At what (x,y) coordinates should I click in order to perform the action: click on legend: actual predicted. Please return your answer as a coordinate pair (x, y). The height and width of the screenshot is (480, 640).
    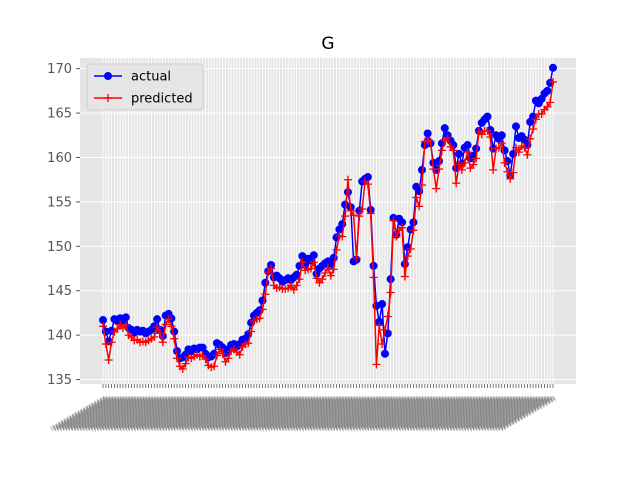
    Looking at the image, I should click on (145, 87).